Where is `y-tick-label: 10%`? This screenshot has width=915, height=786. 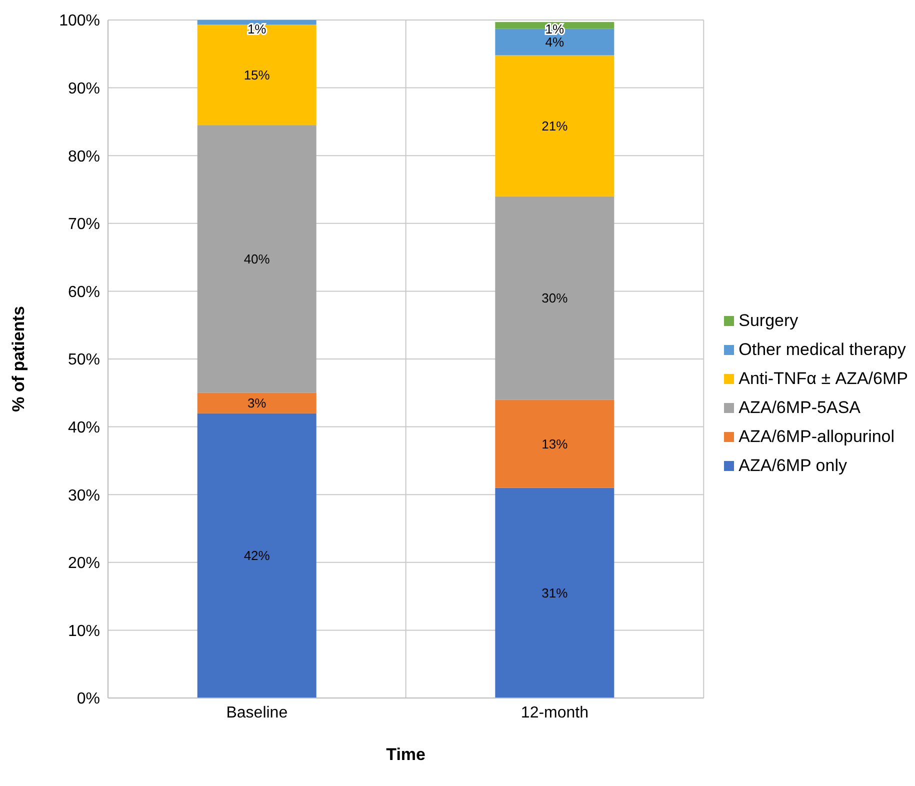
y-tick-label: 10% is located at coordinates (84, 631).